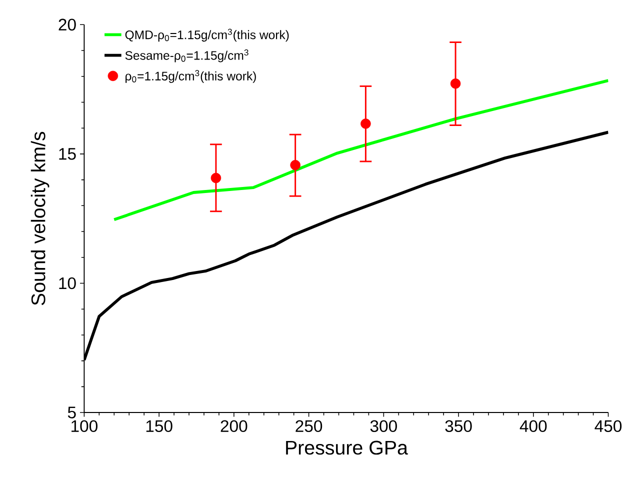 The height and width of the screenshot is (486, 628). I want to click on legend-label: ρ$_{0}$=1.15g/cm$^{3}$(this work), so click(191, 77).